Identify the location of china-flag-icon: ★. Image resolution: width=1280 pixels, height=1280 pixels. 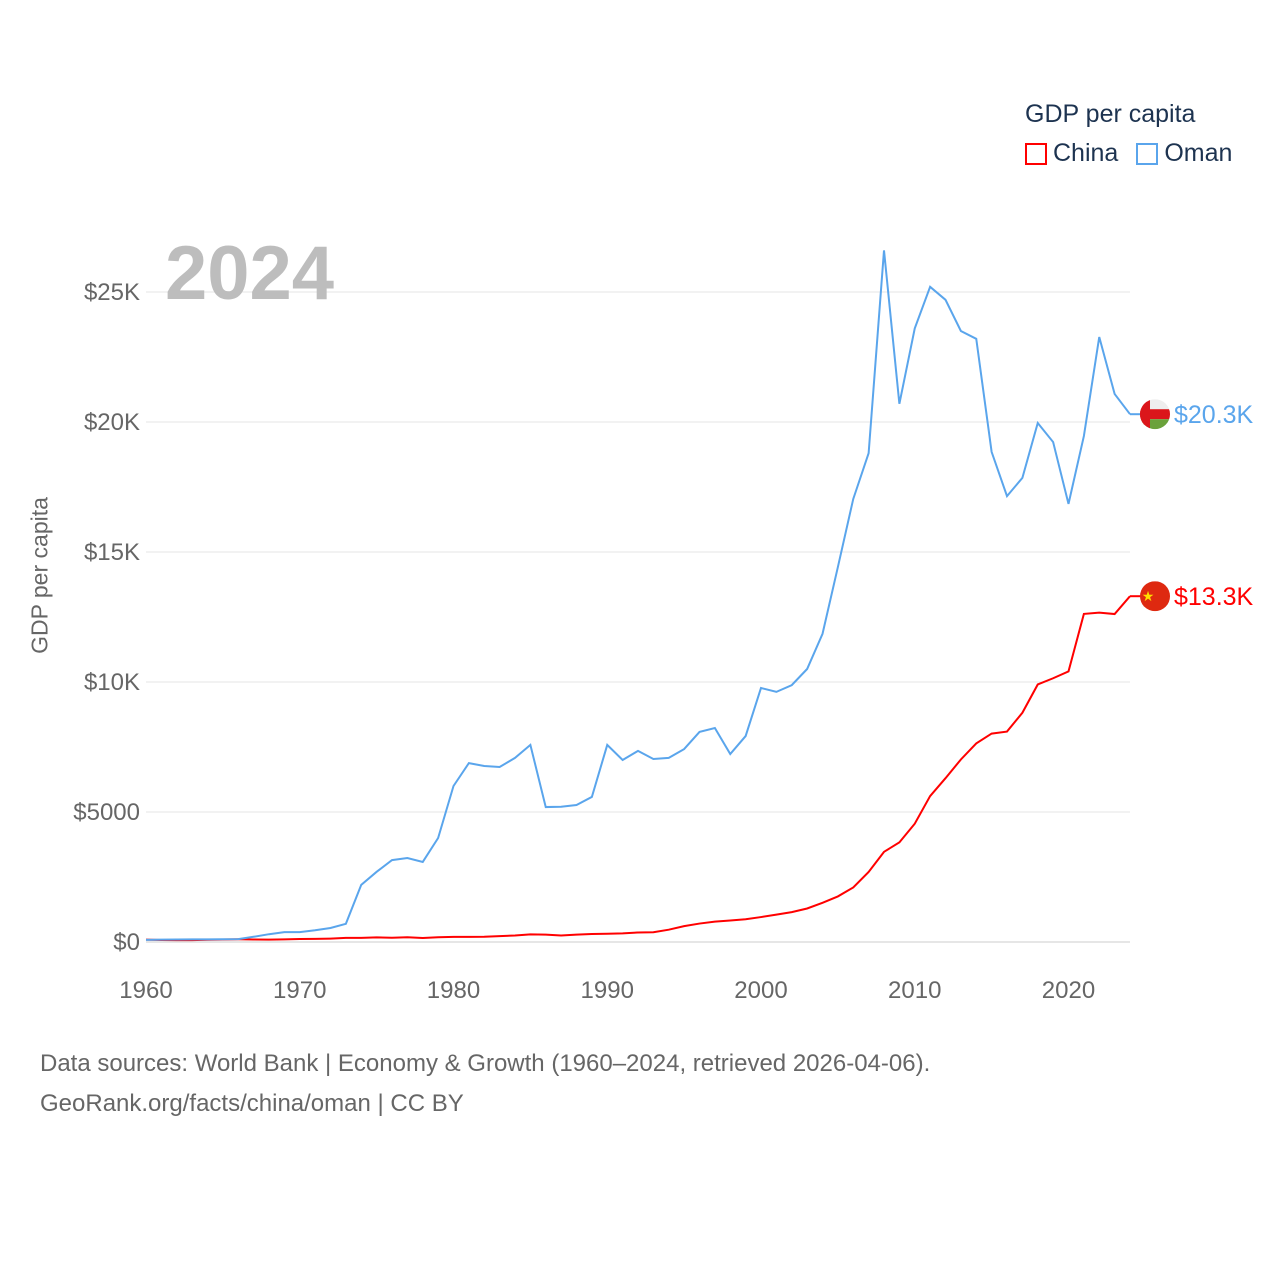
(1155, 596).